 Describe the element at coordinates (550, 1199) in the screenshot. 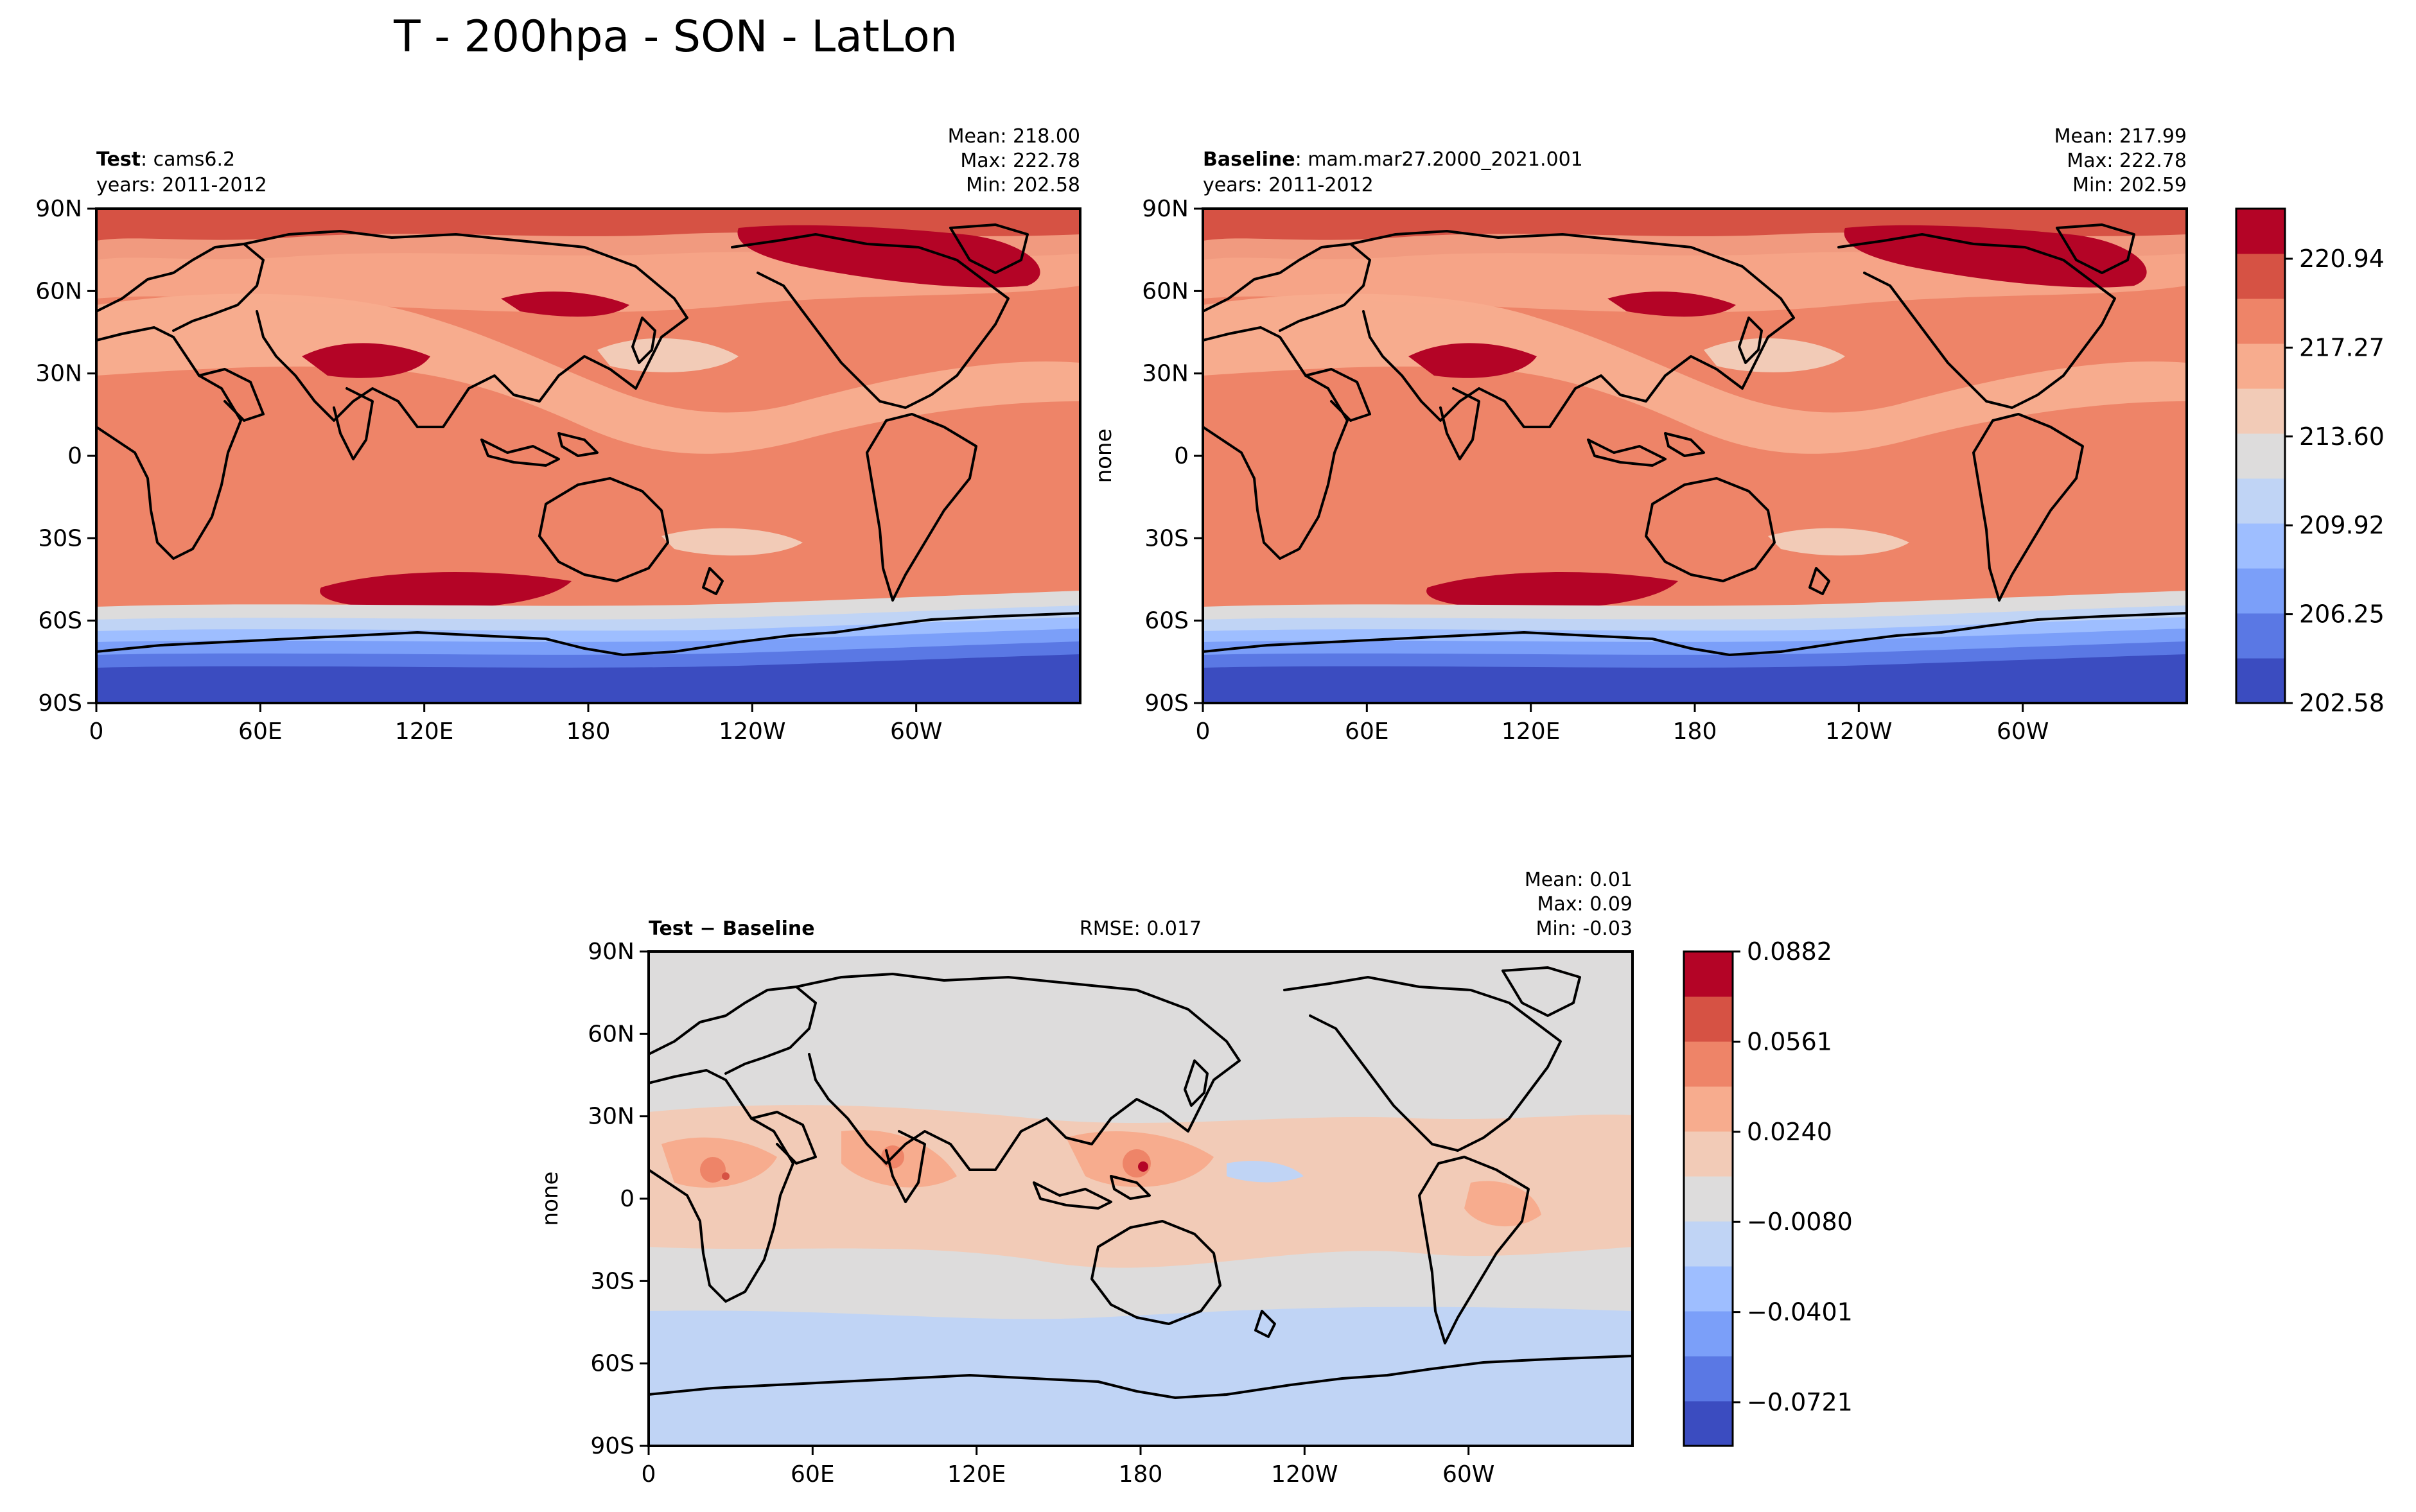

I see `diff-ylabel: none` at that location.